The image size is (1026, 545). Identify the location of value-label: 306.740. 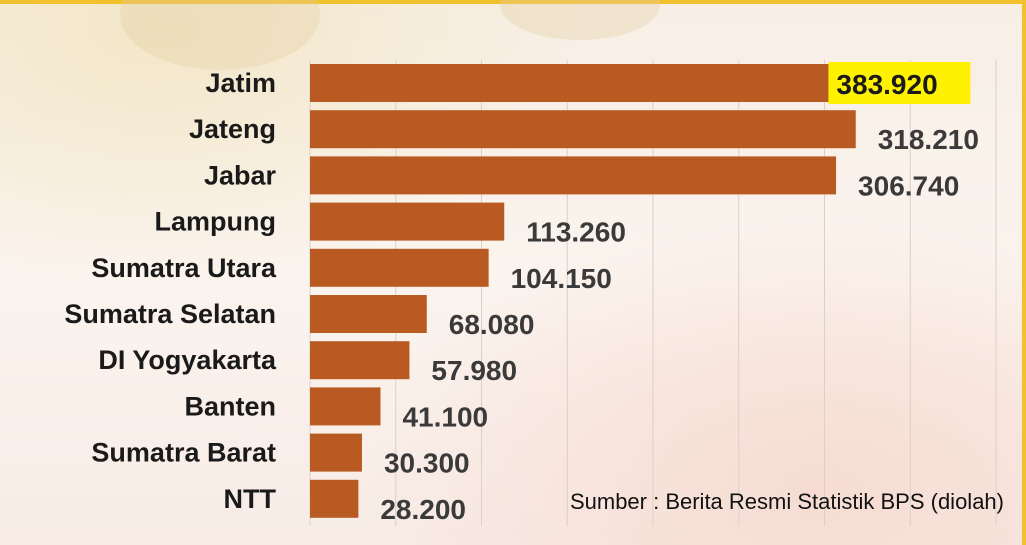
(908, 185).